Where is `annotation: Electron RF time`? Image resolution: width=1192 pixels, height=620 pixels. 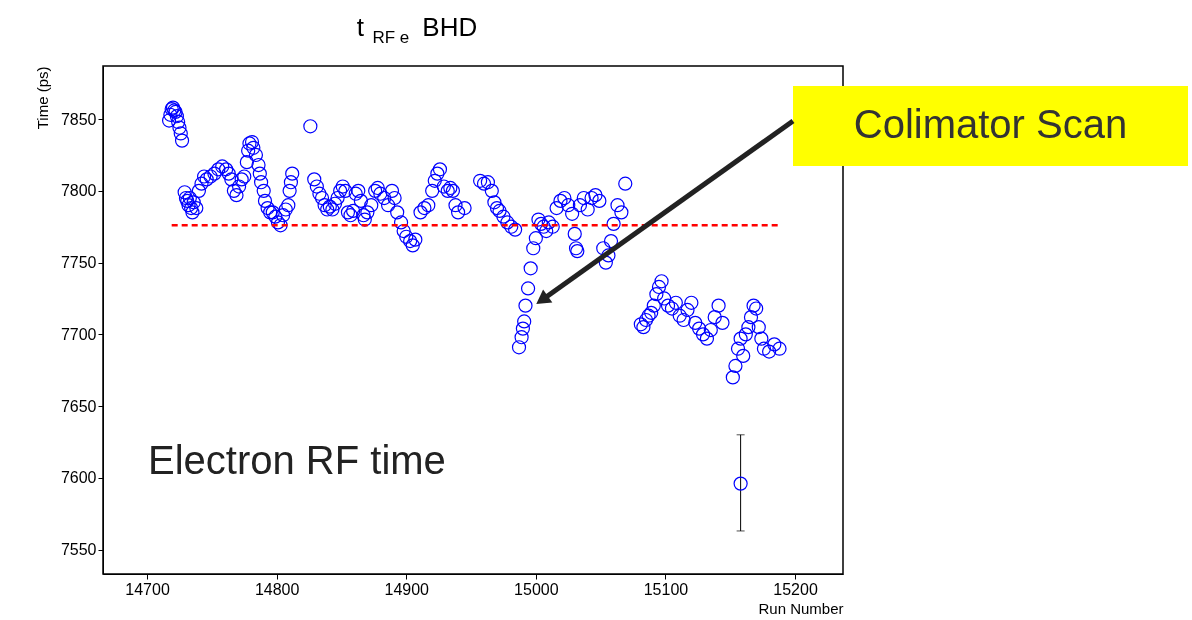 annotation: Electron RF time is located at coordinates (297, 460).